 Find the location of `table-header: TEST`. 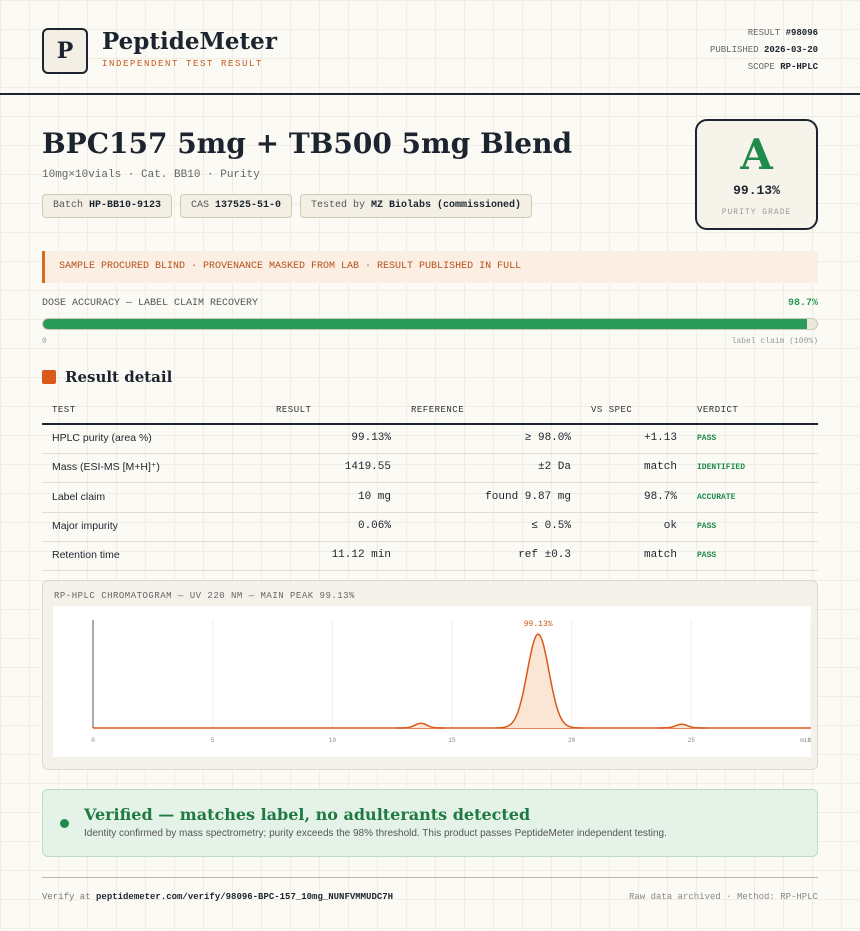

table-header: TEST is located at coordinates (64, 410).